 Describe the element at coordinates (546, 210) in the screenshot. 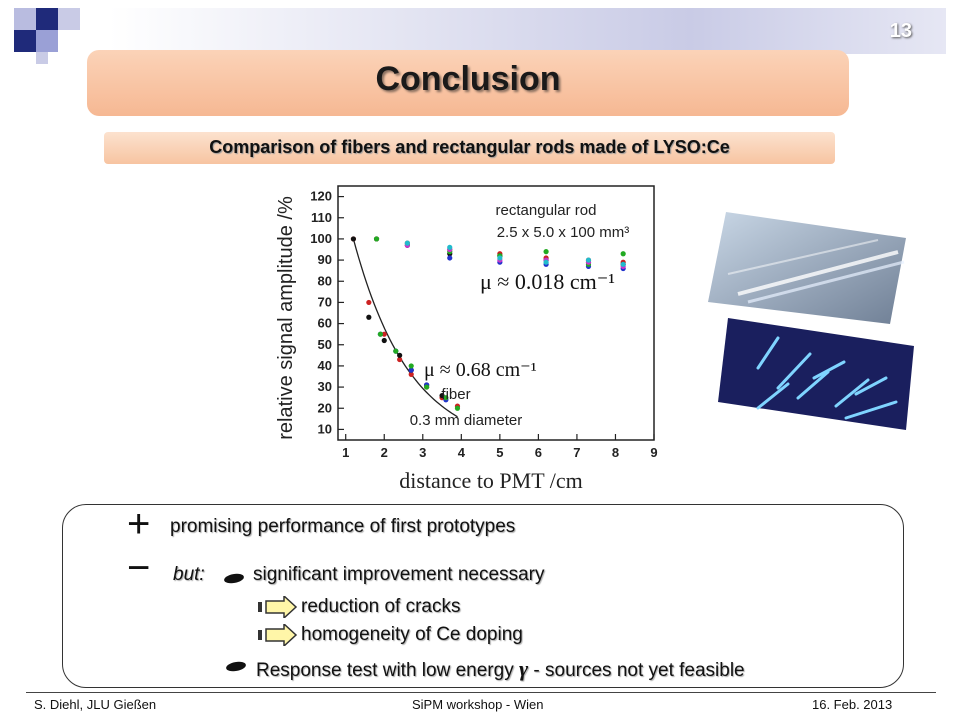

I see `annotation-rod-label-1: rectangular rod` at that location.